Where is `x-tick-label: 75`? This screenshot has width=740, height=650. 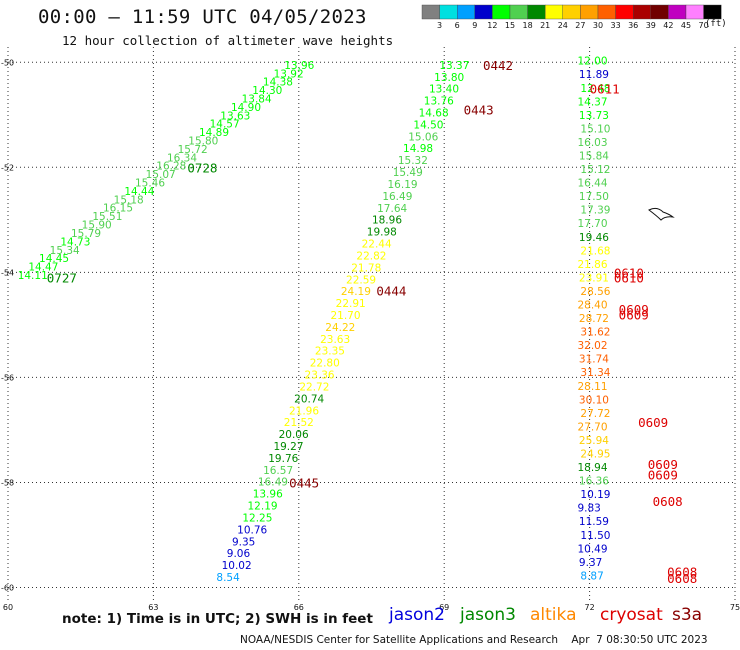 x-tick-label: 75 is located at coordinates (735, 607).